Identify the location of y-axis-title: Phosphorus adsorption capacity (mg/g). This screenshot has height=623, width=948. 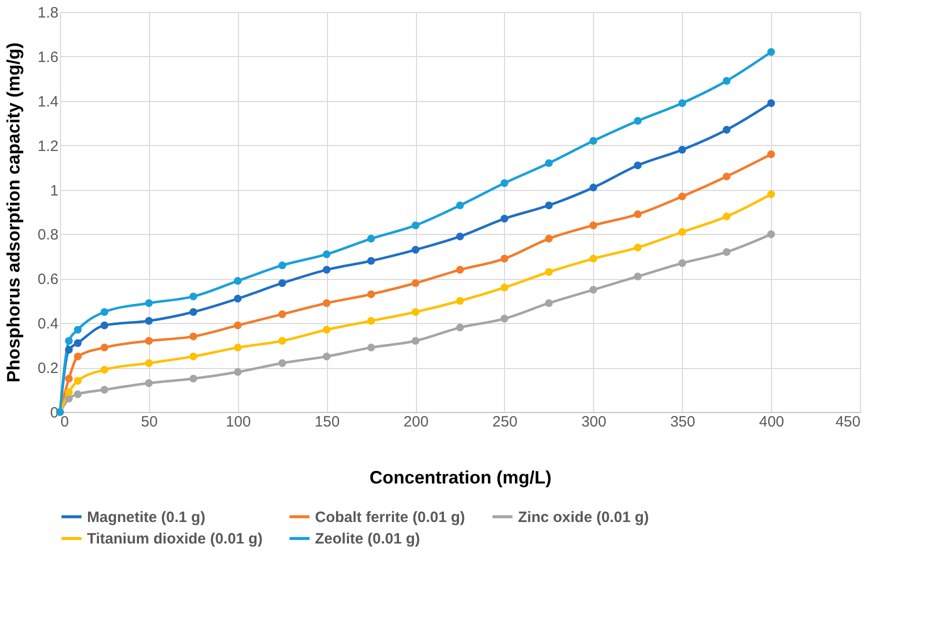
(14, 212).